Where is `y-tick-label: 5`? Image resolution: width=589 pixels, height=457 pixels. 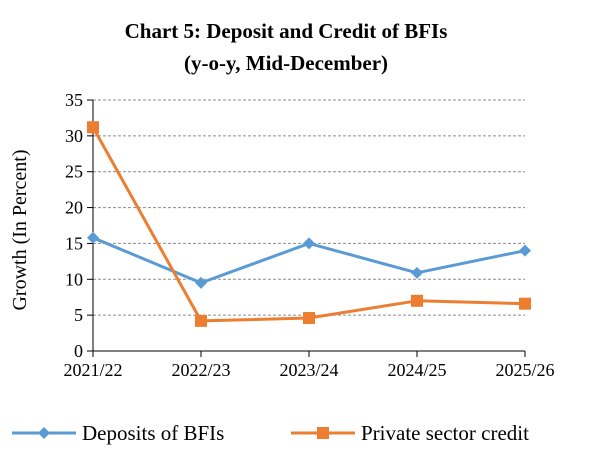
y-tick-label: 5 is located at coordinates (78, 315).